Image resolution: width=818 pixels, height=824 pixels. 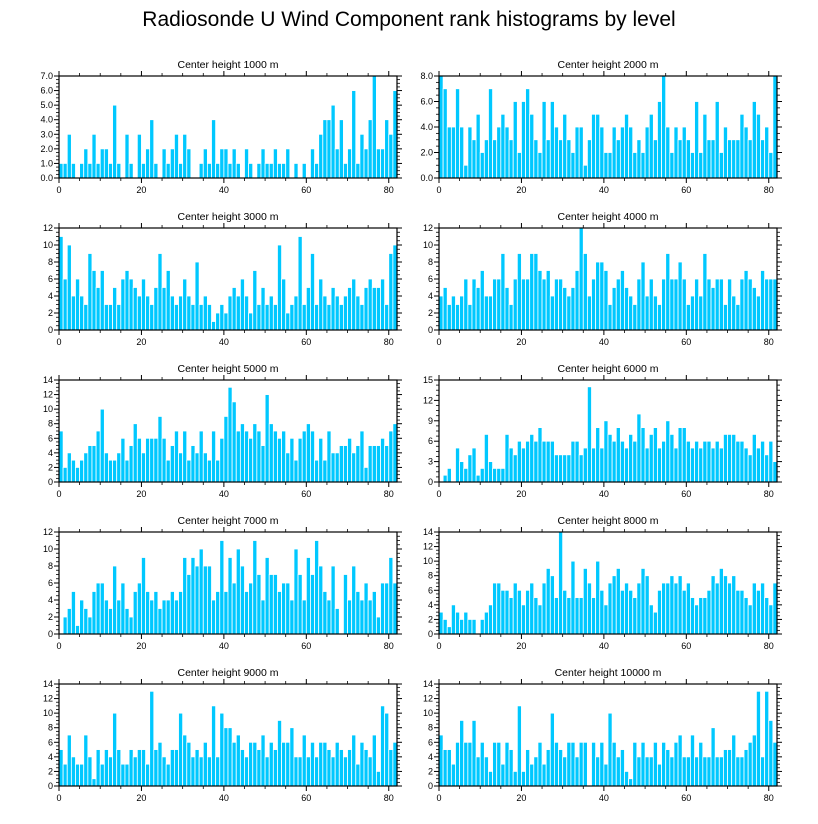 What do you see at coordinates (604, 798) in the screenshot?
I see `x-tick-label: 40` at bounding box center [604, 798].